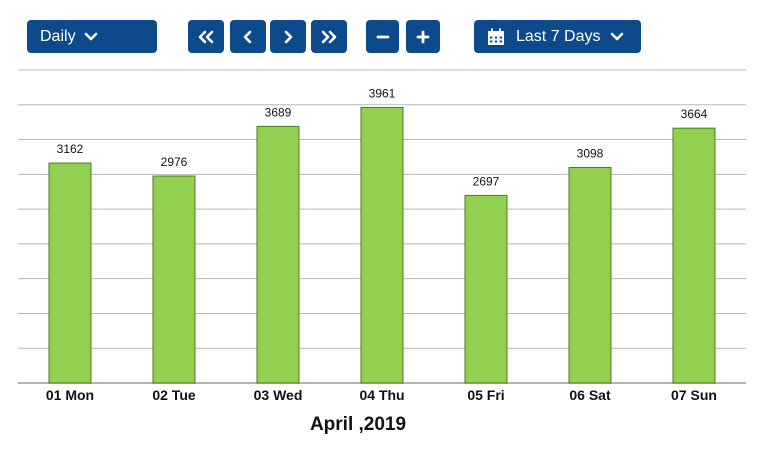 Image resolution: width=768 pixels, height=454 pixels. What do you see at coordinates (278, 395) in the screenshot?
I see `x-tick-label-3: 03 Wed` at bounding box center [278, 395].